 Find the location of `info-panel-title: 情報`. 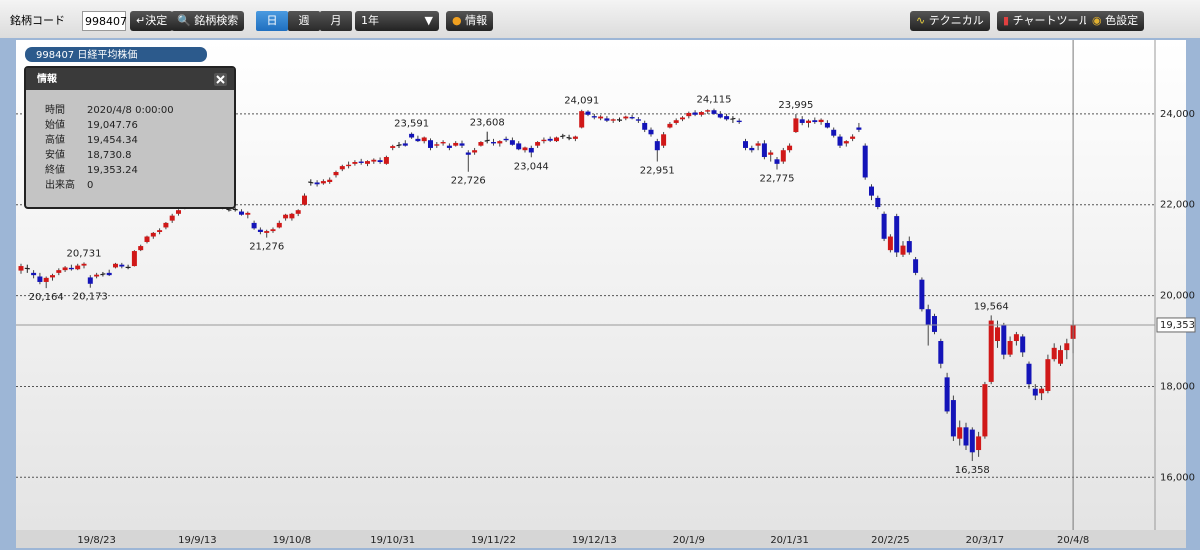

info-panel-title: 情報 is located at coordinates (47, 78).